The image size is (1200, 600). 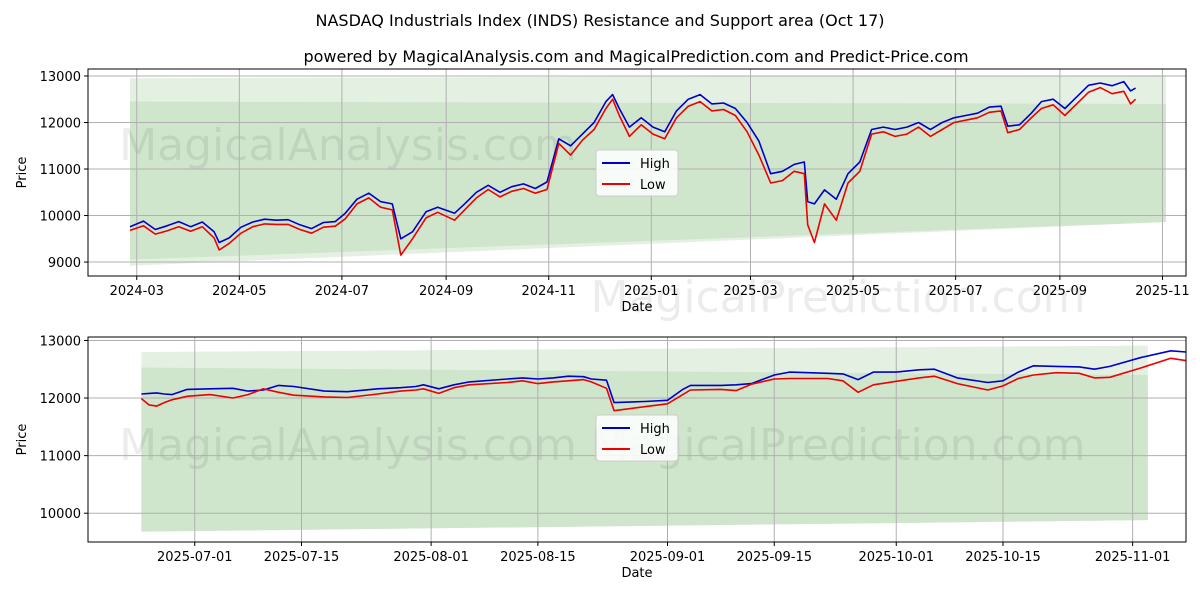 I want to click on y-tick-label: 9000, so click(x=64, y=263).